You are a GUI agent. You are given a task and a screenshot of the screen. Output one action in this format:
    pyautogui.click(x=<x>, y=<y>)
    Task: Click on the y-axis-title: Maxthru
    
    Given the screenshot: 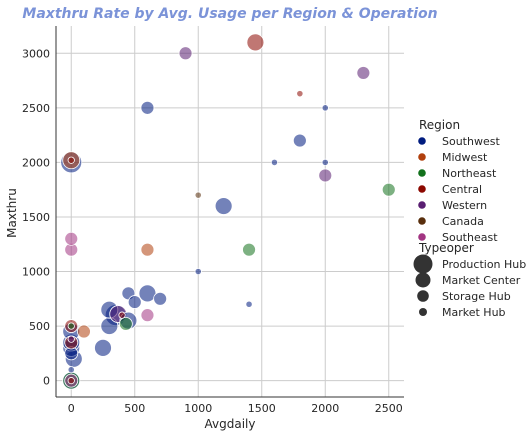 What is the action you would take?
    pyautogui.click(x=12, y=213)
    